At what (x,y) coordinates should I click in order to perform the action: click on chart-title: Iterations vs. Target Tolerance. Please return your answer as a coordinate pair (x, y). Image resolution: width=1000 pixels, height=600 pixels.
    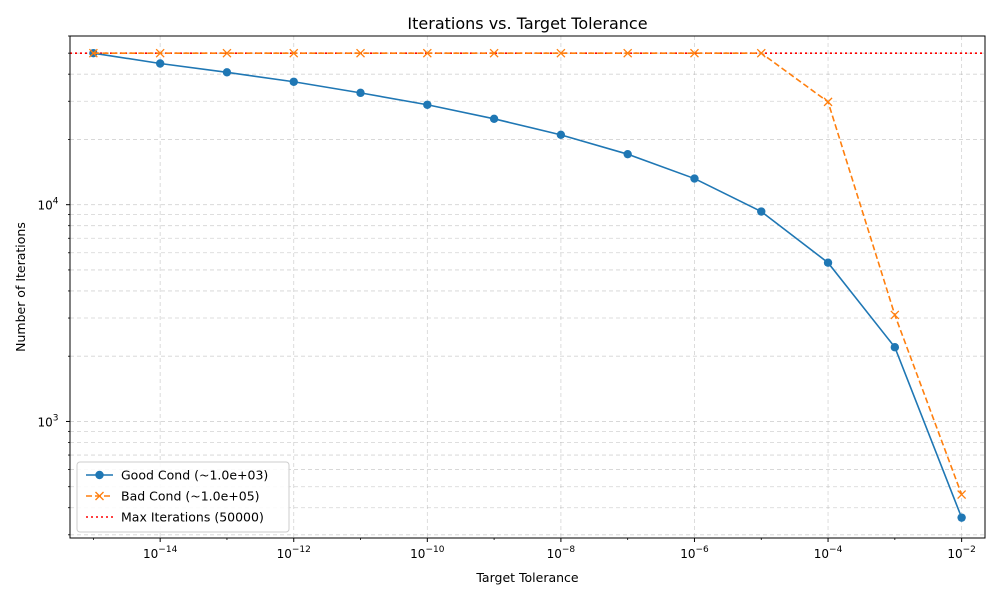
    Looking at the image, I should click on (527, 23).